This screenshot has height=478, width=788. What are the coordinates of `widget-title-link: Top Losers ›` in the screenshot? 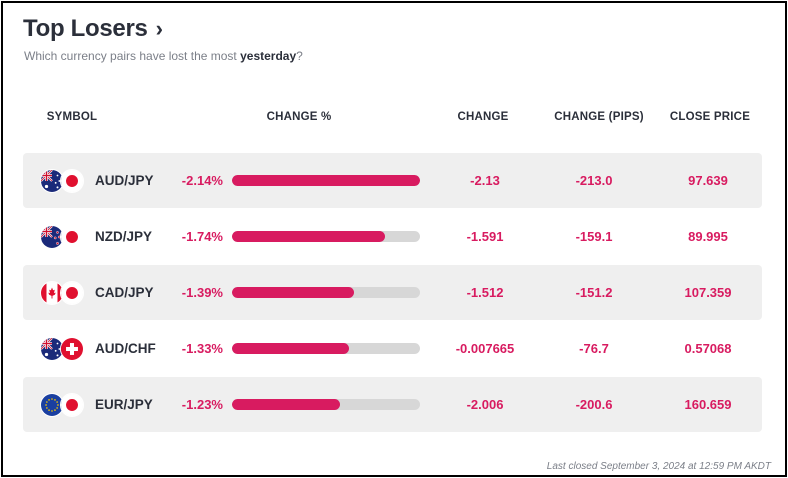 It's located at (93, 29).